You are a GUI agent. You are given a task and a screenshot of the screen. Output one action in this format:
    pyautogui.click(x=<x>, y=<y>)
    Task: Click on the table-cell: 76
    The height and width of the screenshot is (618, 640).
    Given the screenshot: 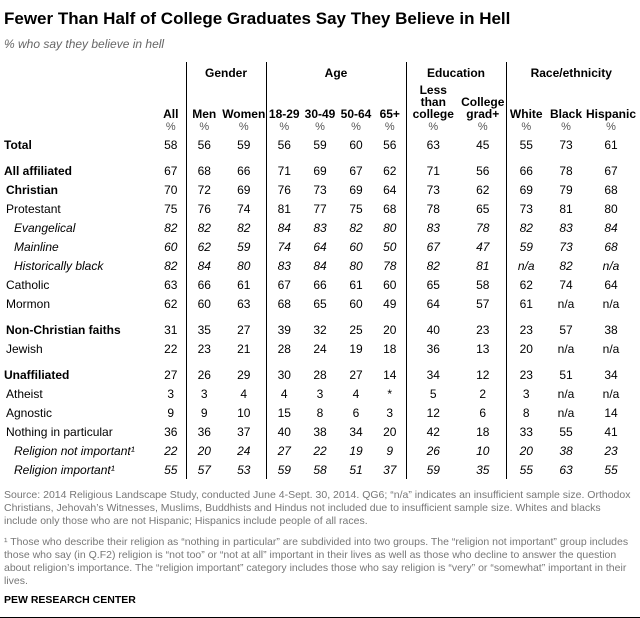 What is the action you would take?
    pyautogui.click(x=283, y=189)
    